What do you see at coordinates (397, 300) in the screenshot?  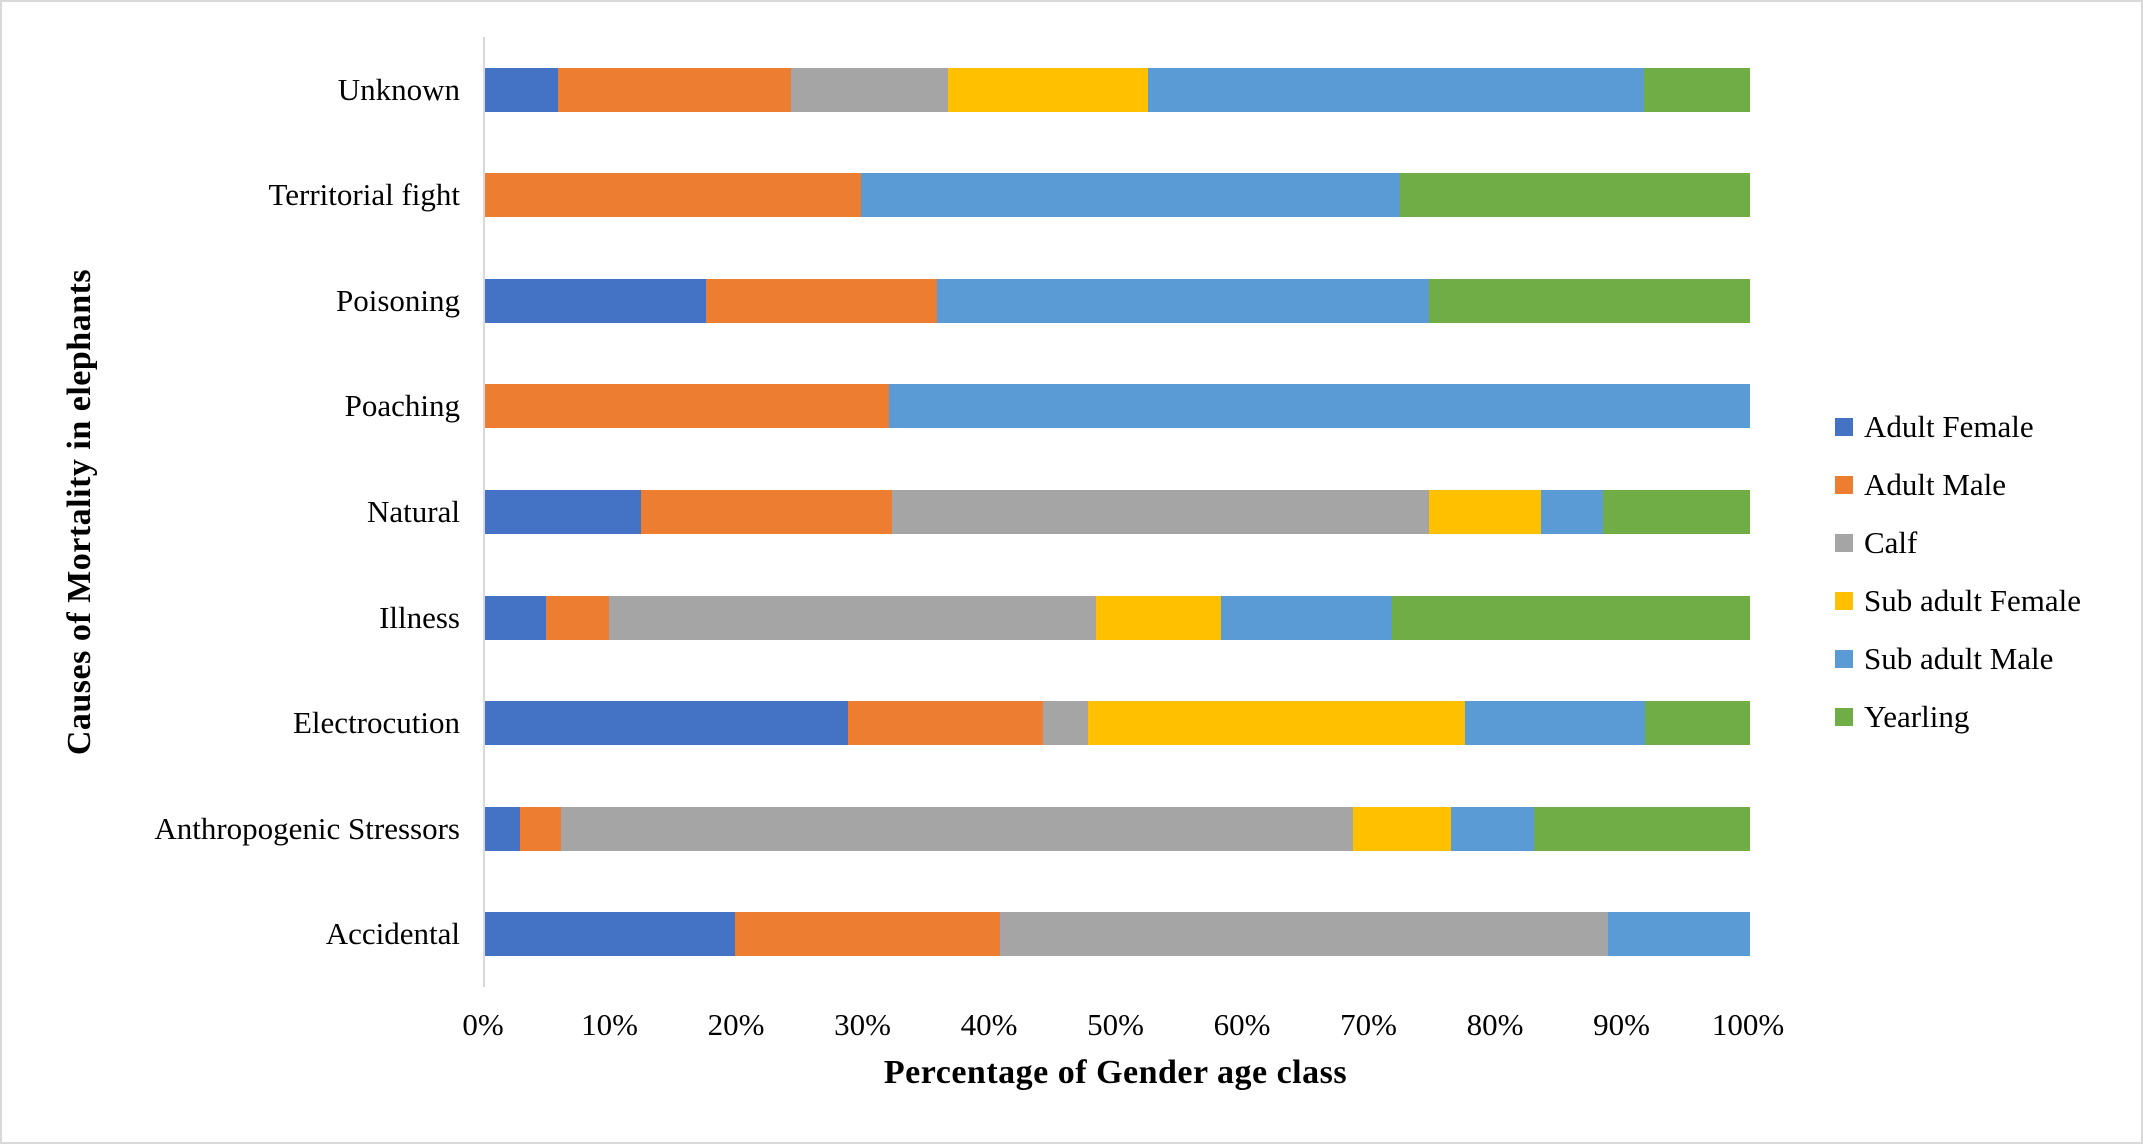 I see `category-label: Poisoning` at bounding box center [397, 300].